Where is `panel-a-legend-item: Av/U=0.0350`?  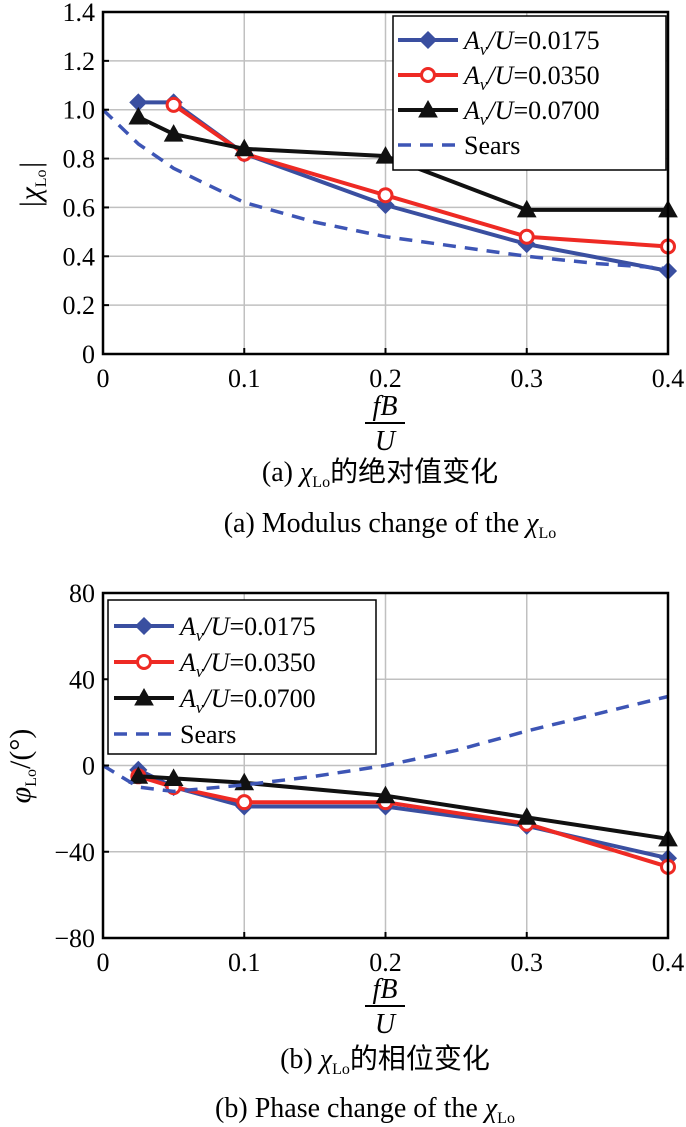
panel-a-legend-item: Av/U=0.0350 is located at coordinates (499, 77).